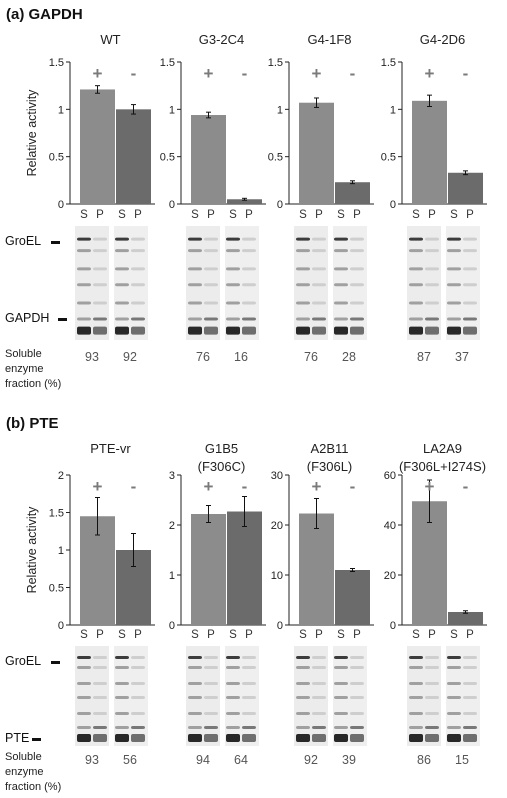 This screenshot has height=798, width=507. What do you see at coordinates (390, 526) in the screenshot?
I see `y-tick-label: 40` at bounding box center [390, 526].